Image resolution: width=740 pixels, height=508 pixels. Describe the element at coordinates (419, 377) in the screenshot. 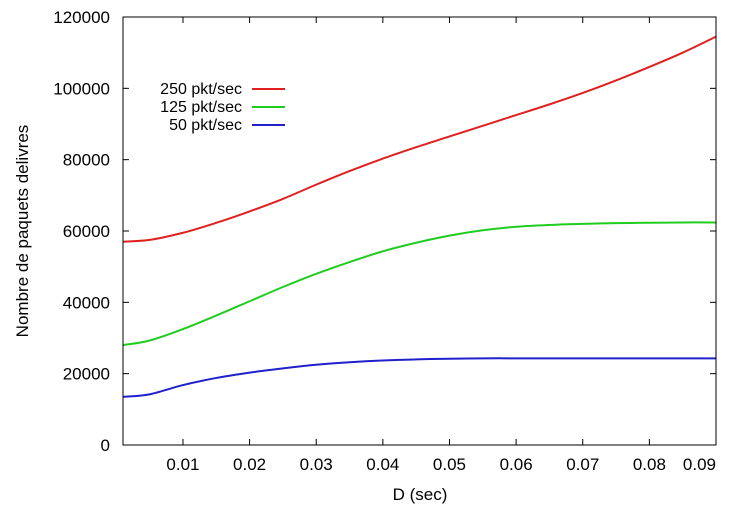

I see `series-line` at that location.